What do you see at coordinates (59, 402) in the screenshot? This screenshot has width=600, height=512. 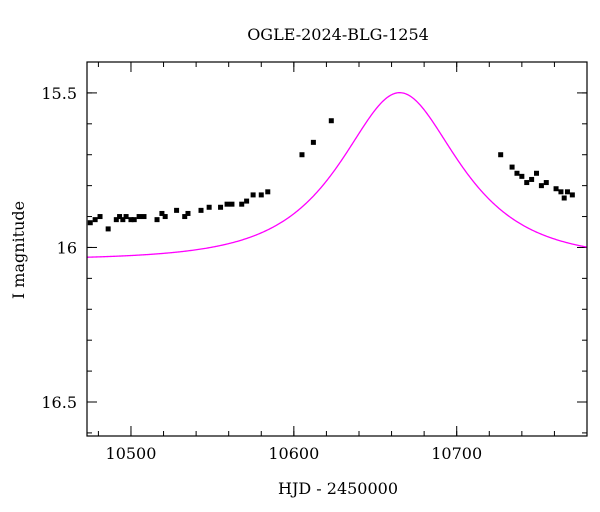 I see `y-tick-label: 16.5` at bounding box center [59, 402].